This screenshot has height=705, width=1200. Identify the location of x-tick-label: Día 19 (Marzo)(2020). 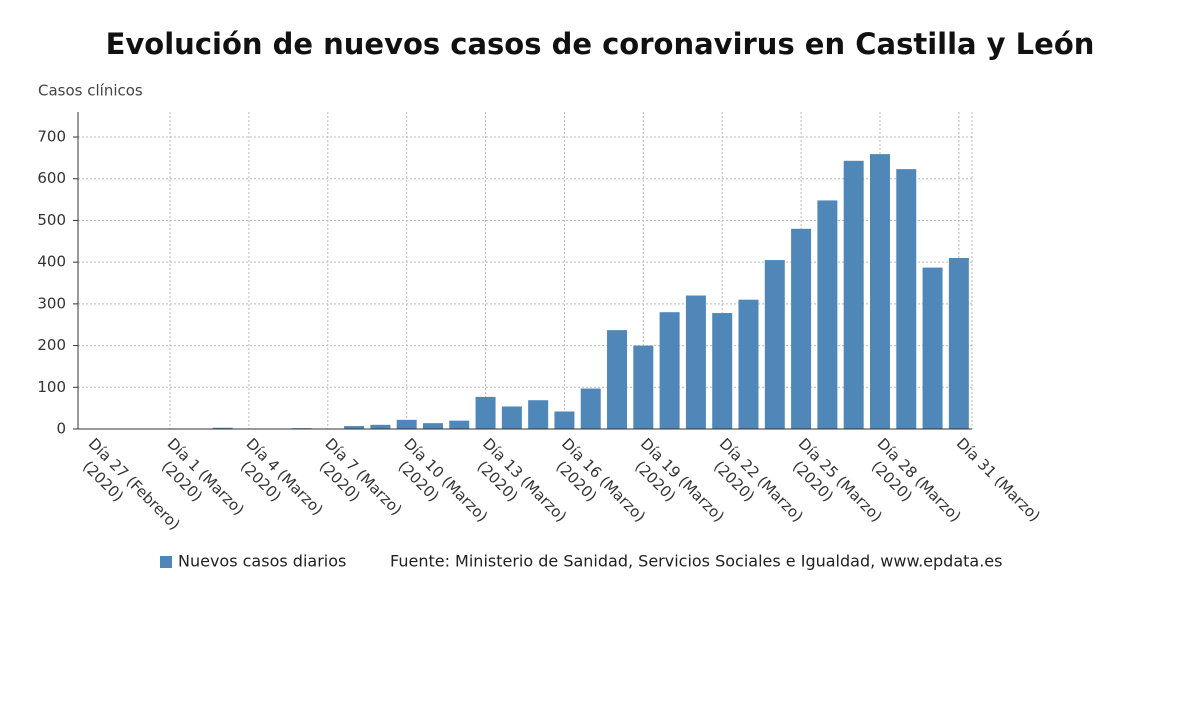
(675, 486).